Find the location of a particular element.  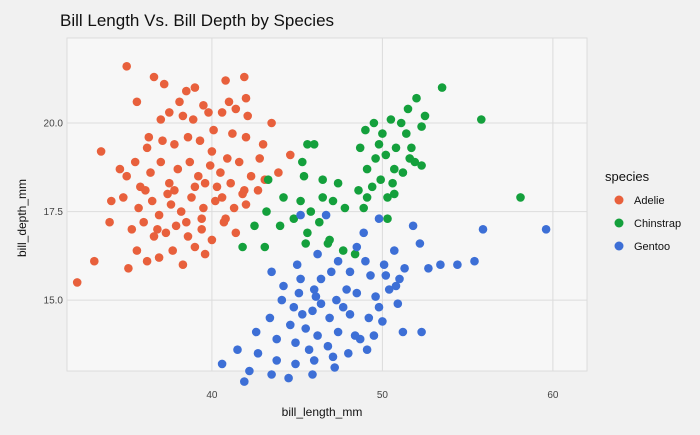

legend: species Adelie Chinstrap Gentoo is located at coordinates (643, 211).